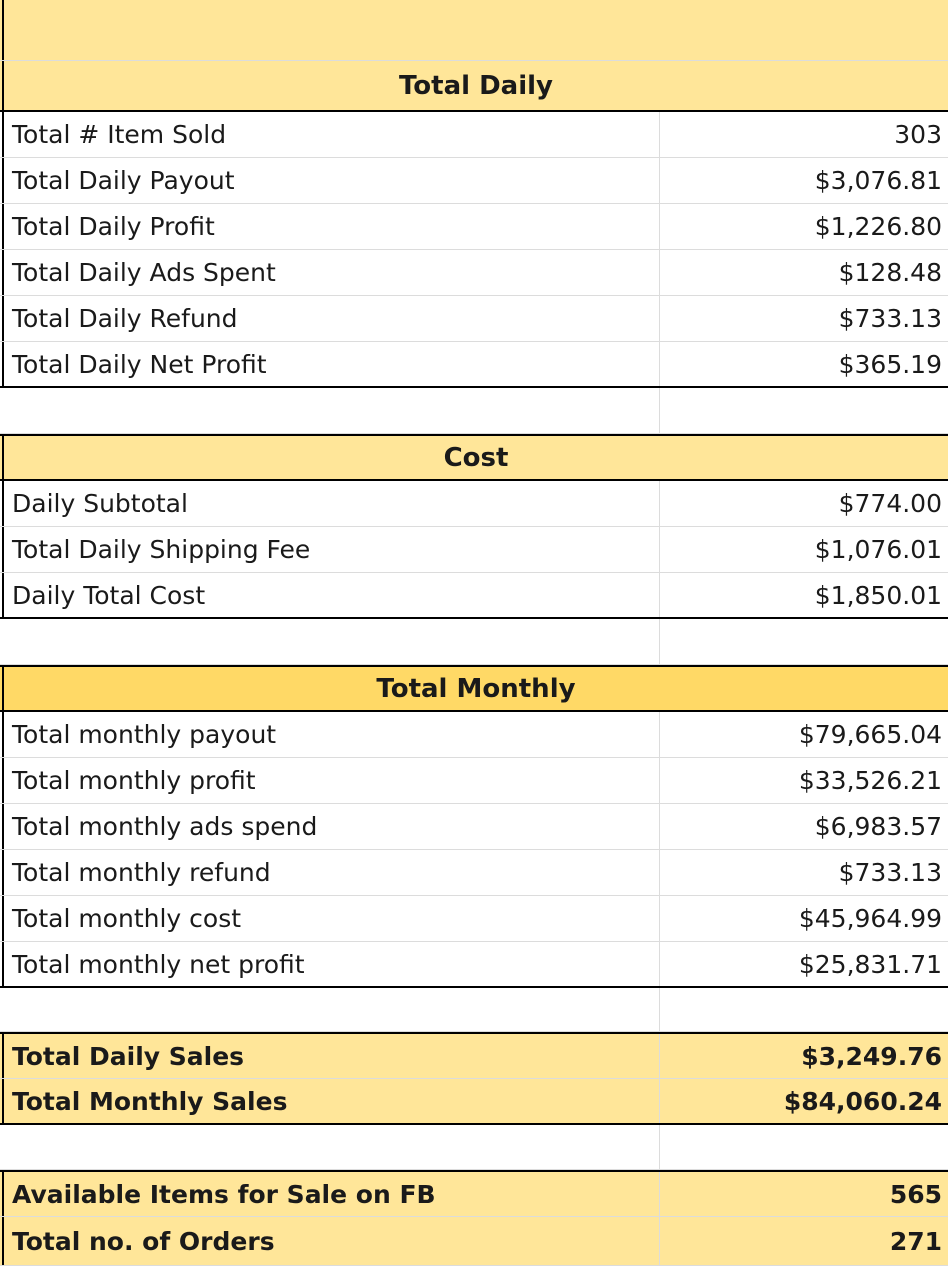  I want to click on table-row: Total monthly payout $79,665.04, so click(474, 735).